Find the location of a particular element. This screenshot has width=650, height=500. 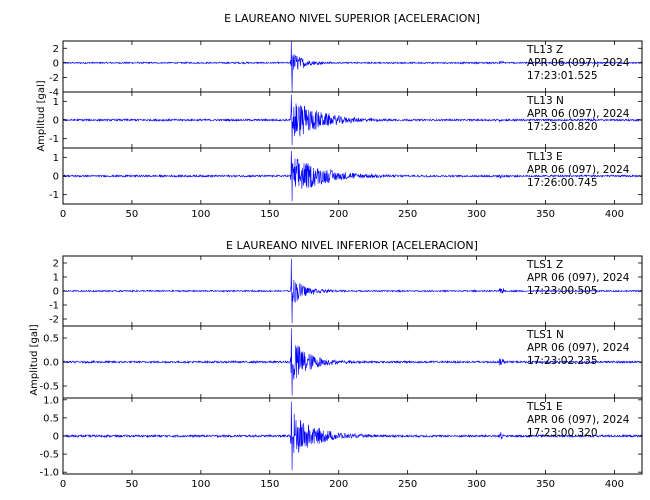

channel-label: TLS1 N is located at coordinates (545, 335).